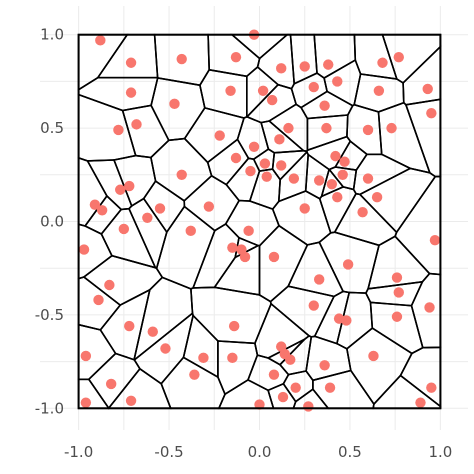  Describe the element at coordinates (440, 452) in the screenshot. I see `x-tick-label: 1.0` at that location.